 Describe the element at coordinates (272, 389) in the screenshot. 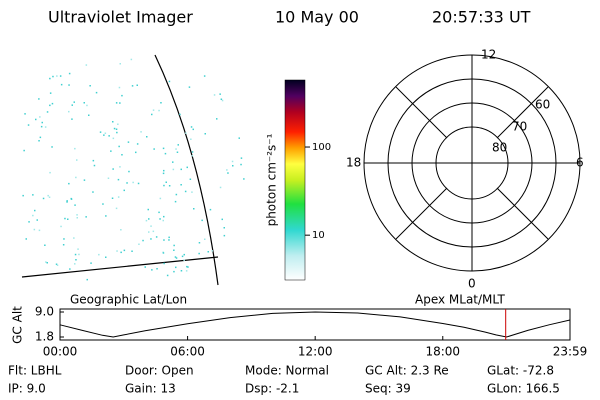

I see `info-field: Dsp: -2.1` at that location.